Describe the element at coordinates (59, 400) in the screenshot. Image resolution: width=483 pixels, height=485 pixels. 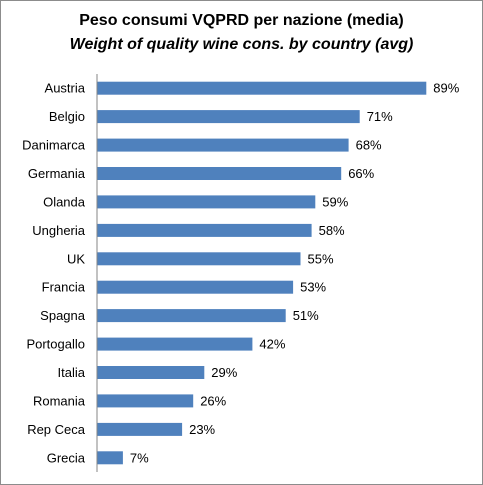
I see `category-label: Romania` at that location.